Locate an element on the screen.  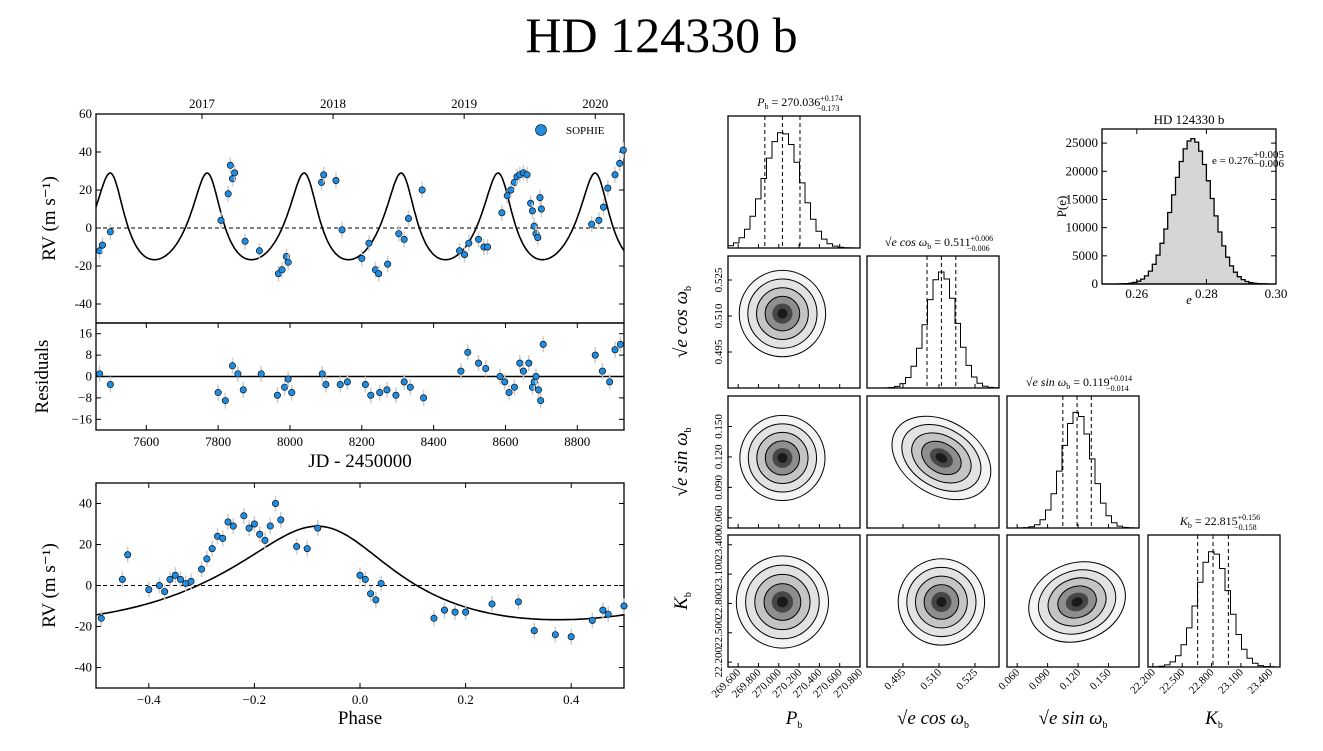
corner-x-tick-label: 0.495 is located at coordinates (895, 679).